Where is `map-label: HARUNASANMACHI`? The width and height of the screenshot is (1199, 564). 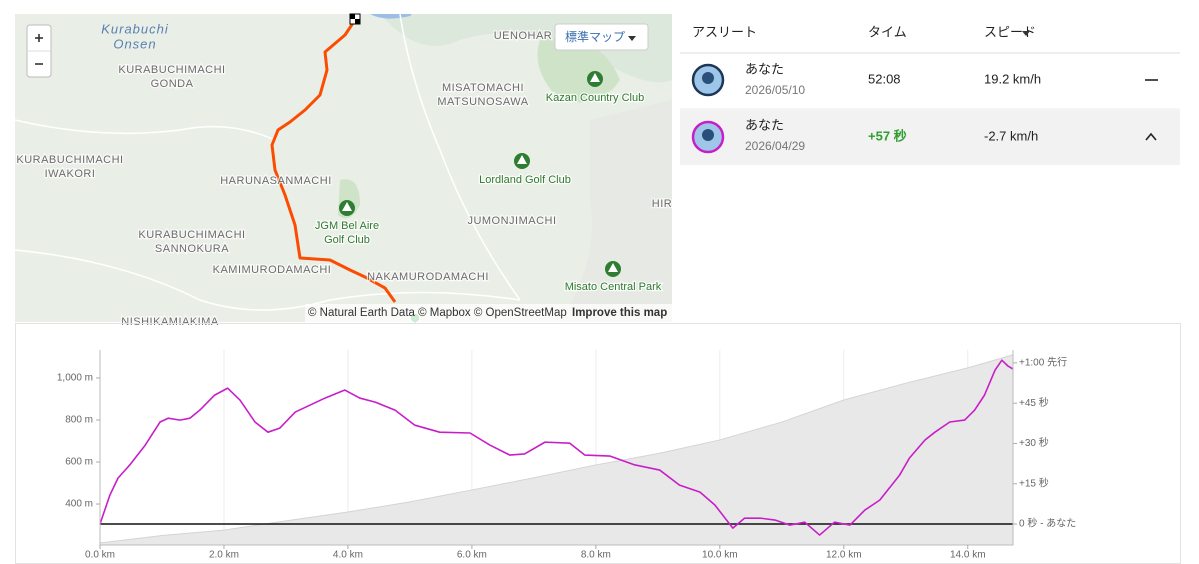
map-label: HARUNASANMACHI is located at coordinates (276, 181).